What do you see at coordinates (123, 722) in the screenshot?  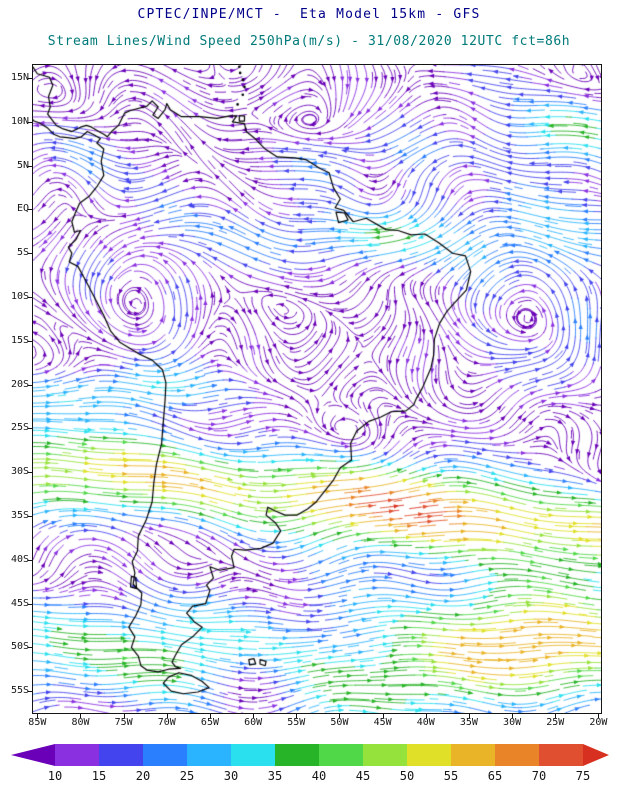 I see `lon-tick-label: 75W` at bounding box center [123, 722].